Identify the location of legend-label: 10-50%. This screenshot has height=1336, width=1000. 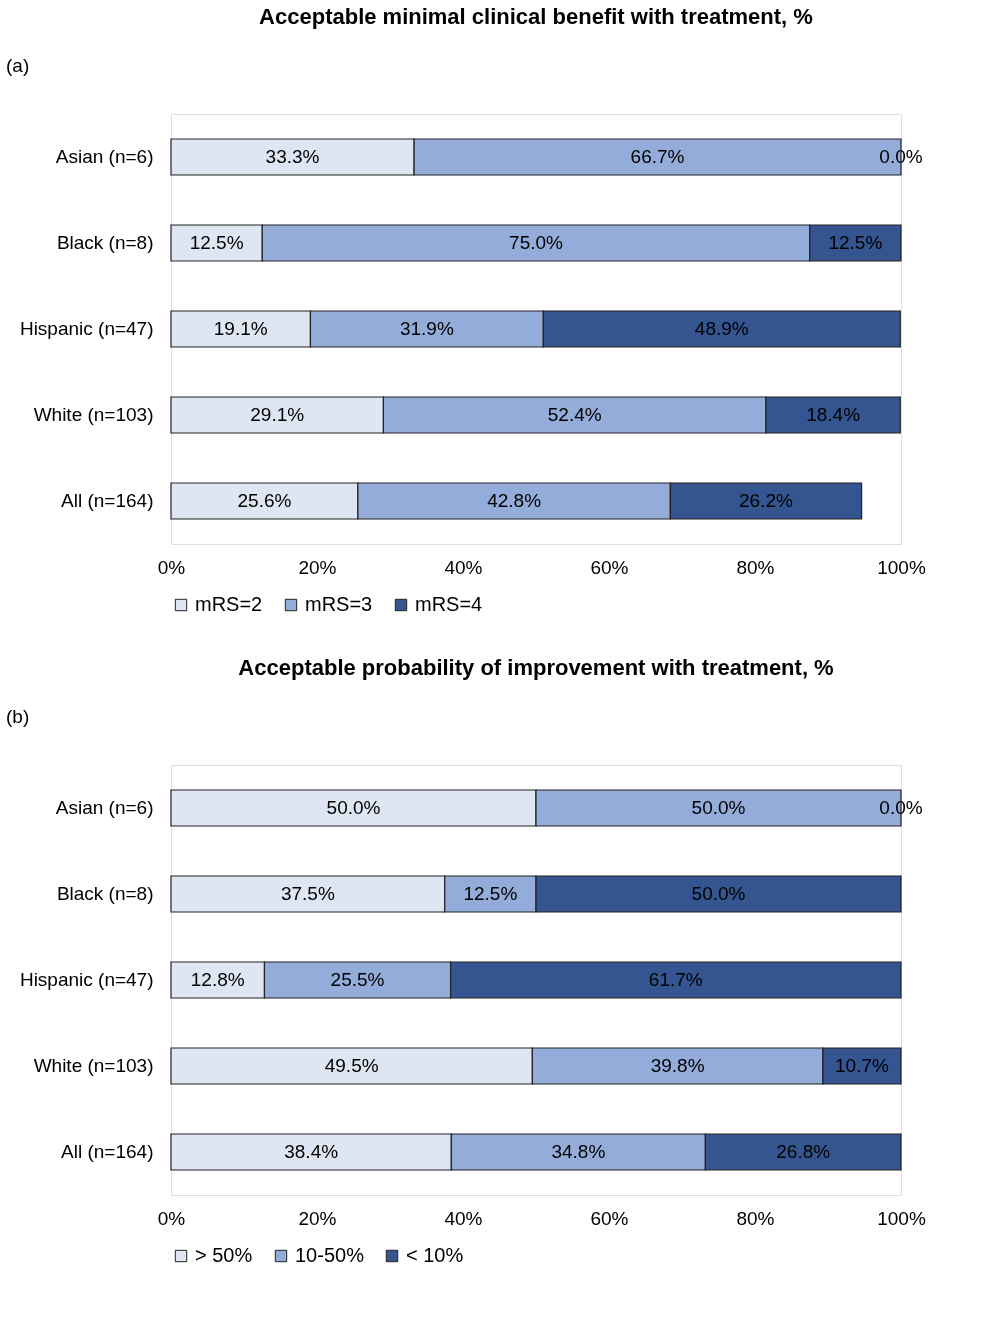
(330, 1255).